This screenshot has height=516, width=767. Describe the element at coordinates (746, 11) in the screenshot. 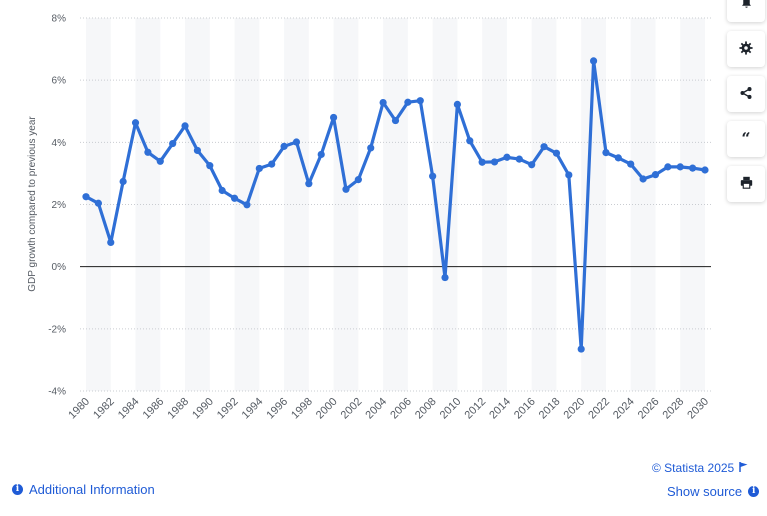

I see `notification-button` at that location.